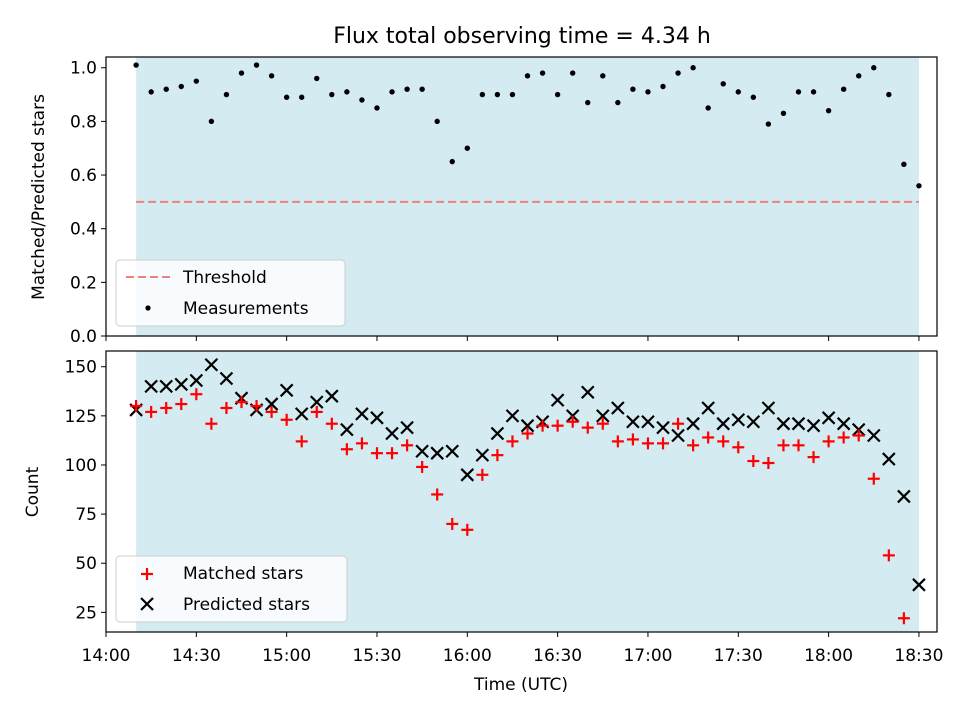 The width and height of the screenshot is (960, 720). I want to click on chart-title: Flux total observing time = 4.34 h, so click(522, 36).